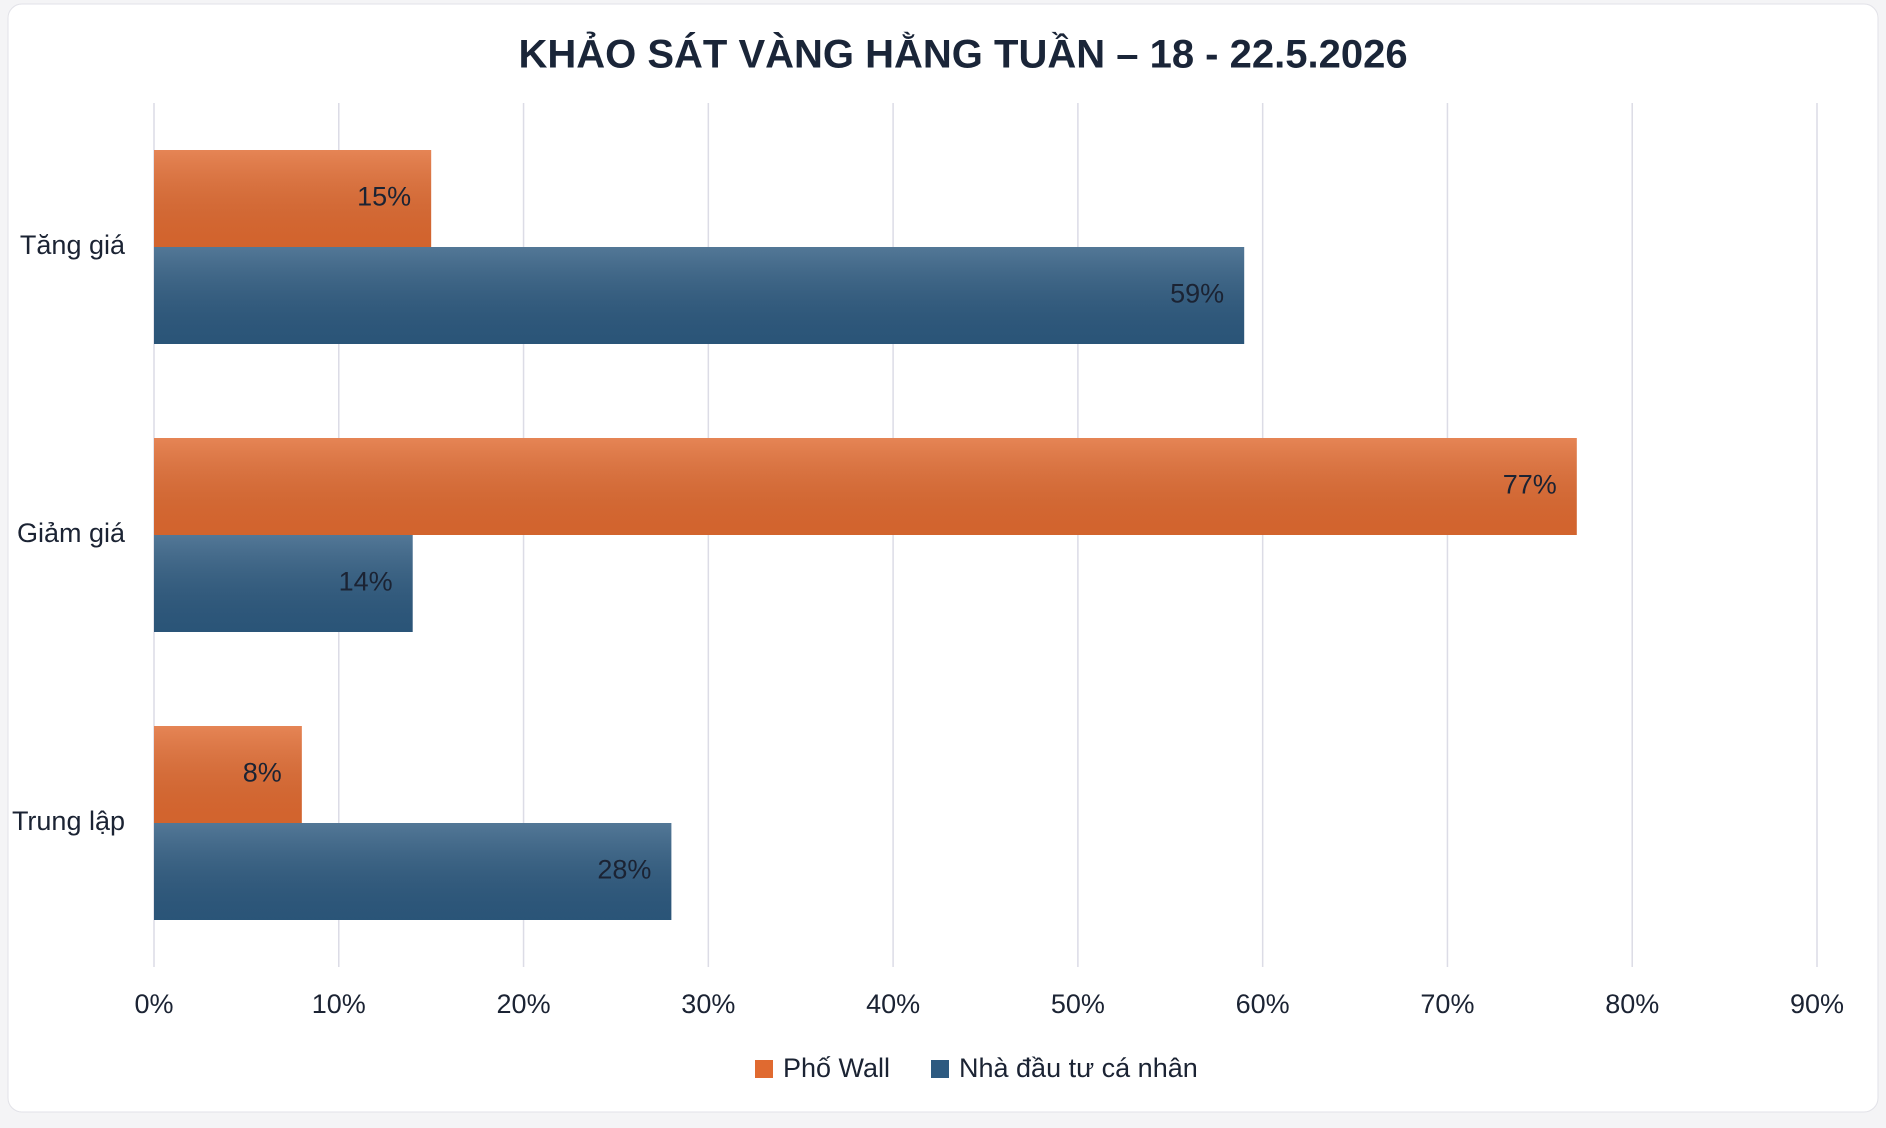  What do you see at coordinates (68, 821) in the screenshot?
I see `y-tick-label: Trung lập` at bounding box center [68, 821].